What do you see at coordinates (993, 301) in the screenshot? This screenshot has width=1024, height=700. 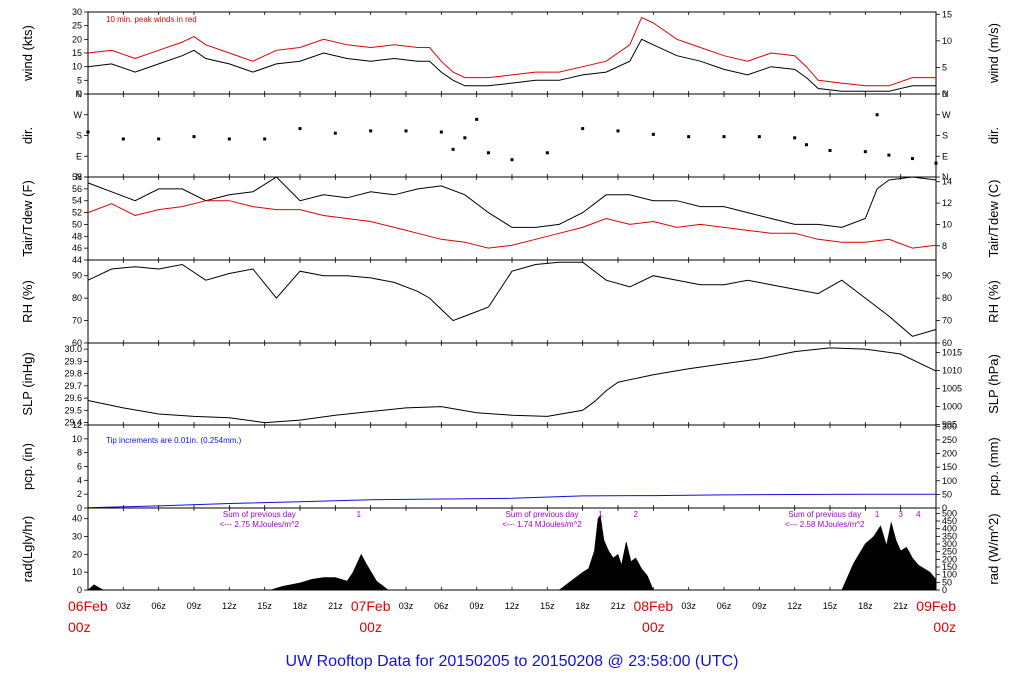 I see `right-axis-label: RH (%)` at bounding box center [993, 301].